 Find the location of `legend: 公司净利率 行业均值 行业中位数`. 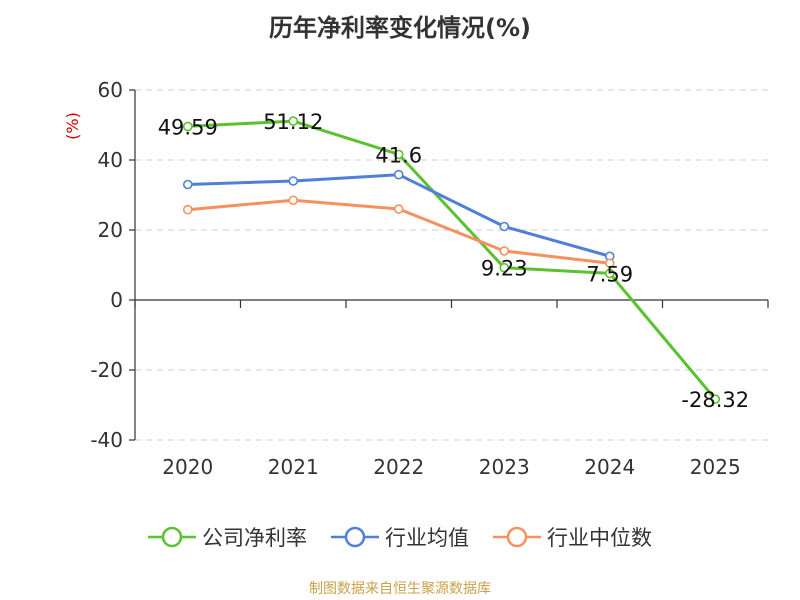

legend: 公司净利率 行业均值 行业中位数 is located at coordinates (400, 537).